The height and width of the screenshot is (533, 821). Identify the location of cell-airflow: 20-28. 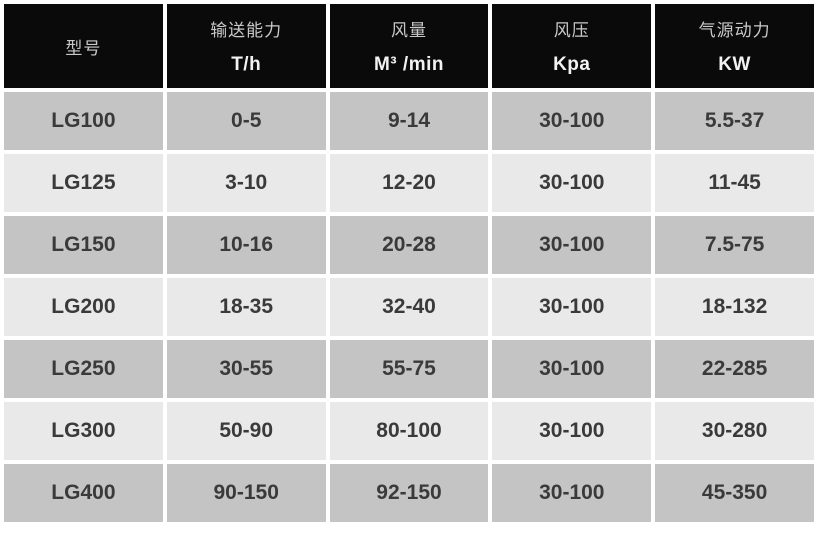
(409, 245).